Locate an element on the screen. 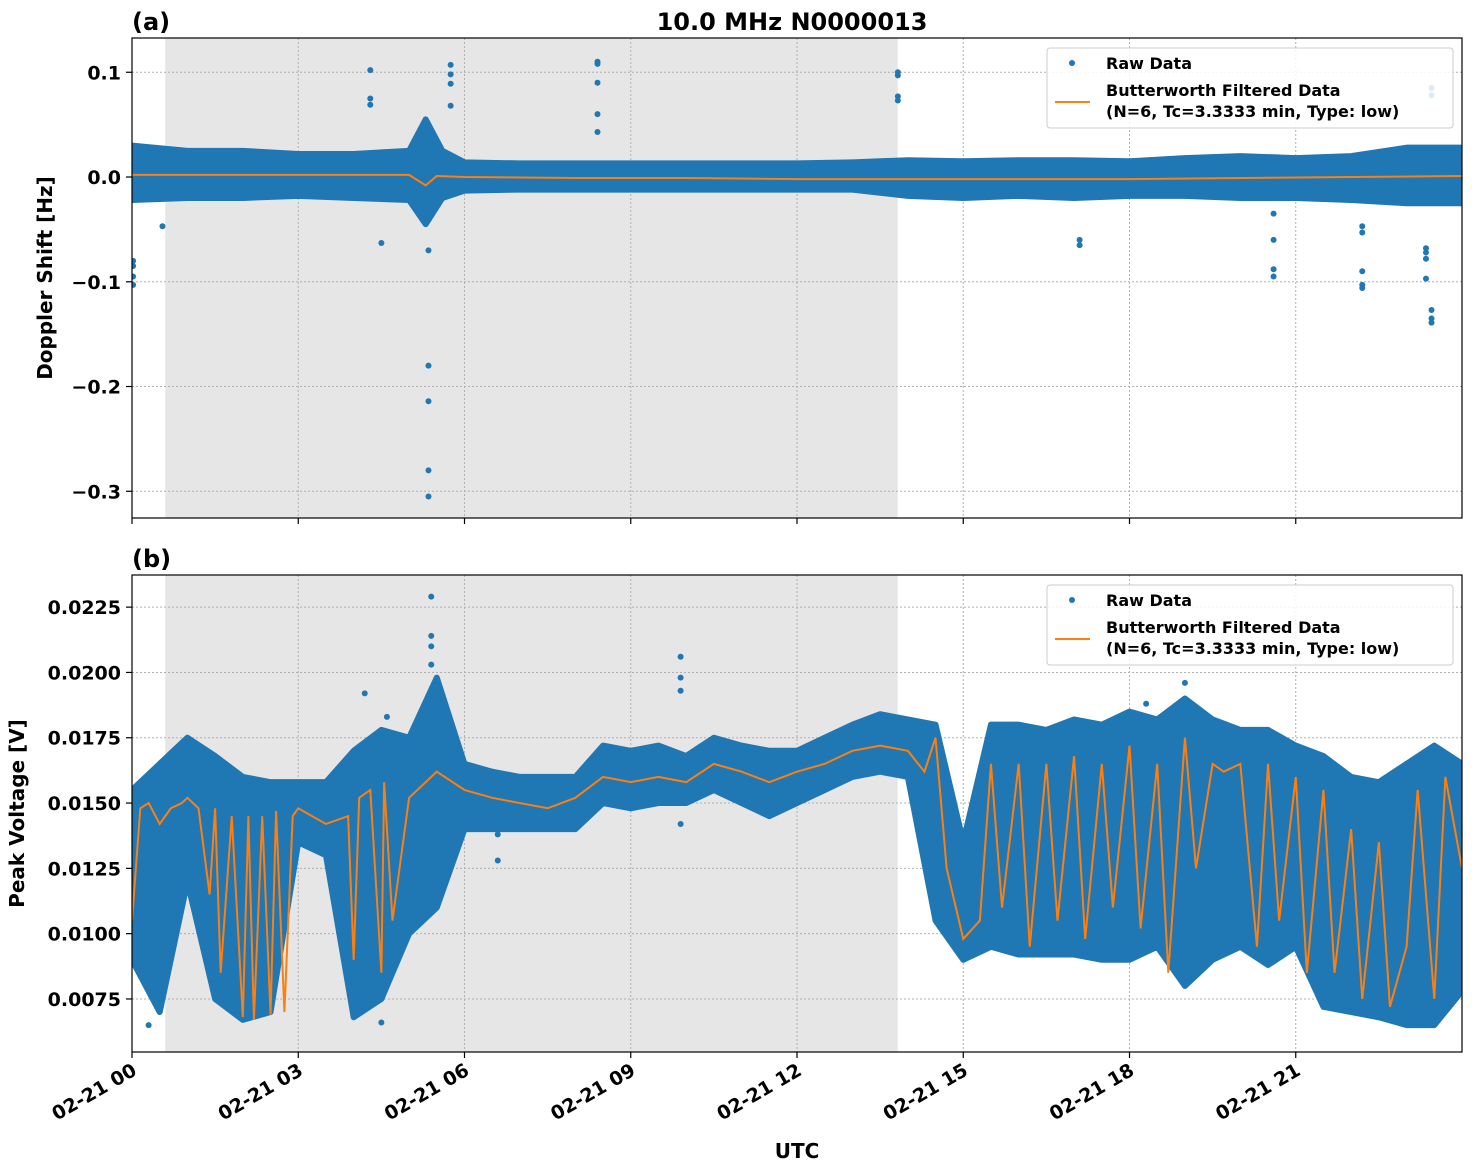 Image resolution: width=1472 pixels, height=1176 pixels. x-tick-label: 02-21 15 is located at coordinates (925, 1092).